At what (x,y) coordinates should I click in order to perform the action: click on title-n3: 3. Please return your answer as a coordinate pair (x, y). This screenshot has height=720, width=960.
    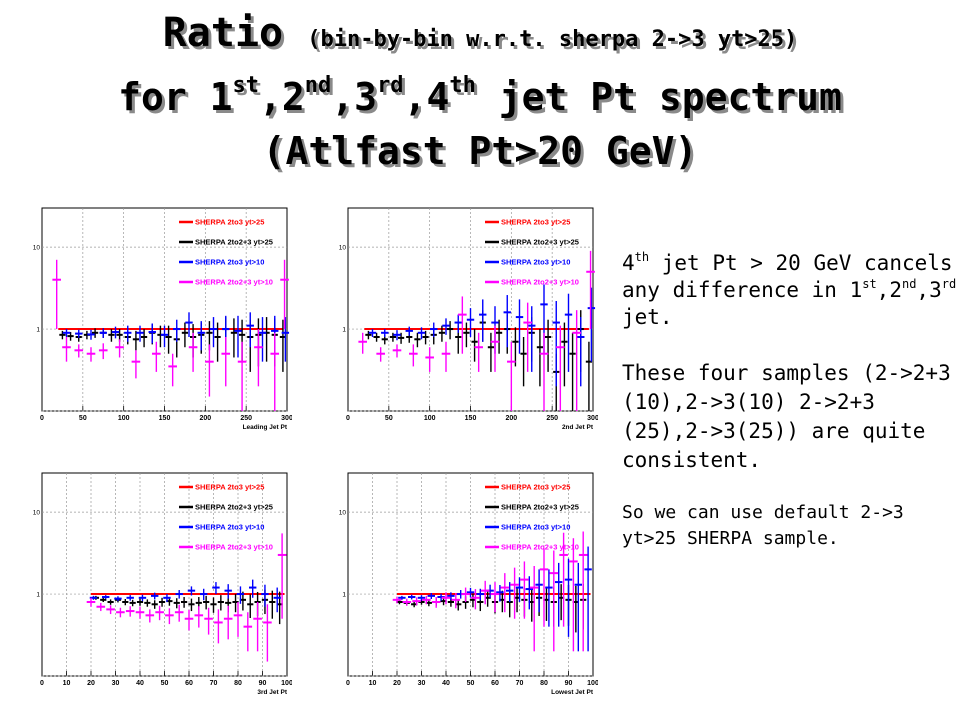
    Looking at the image, I should click on (366, 97).